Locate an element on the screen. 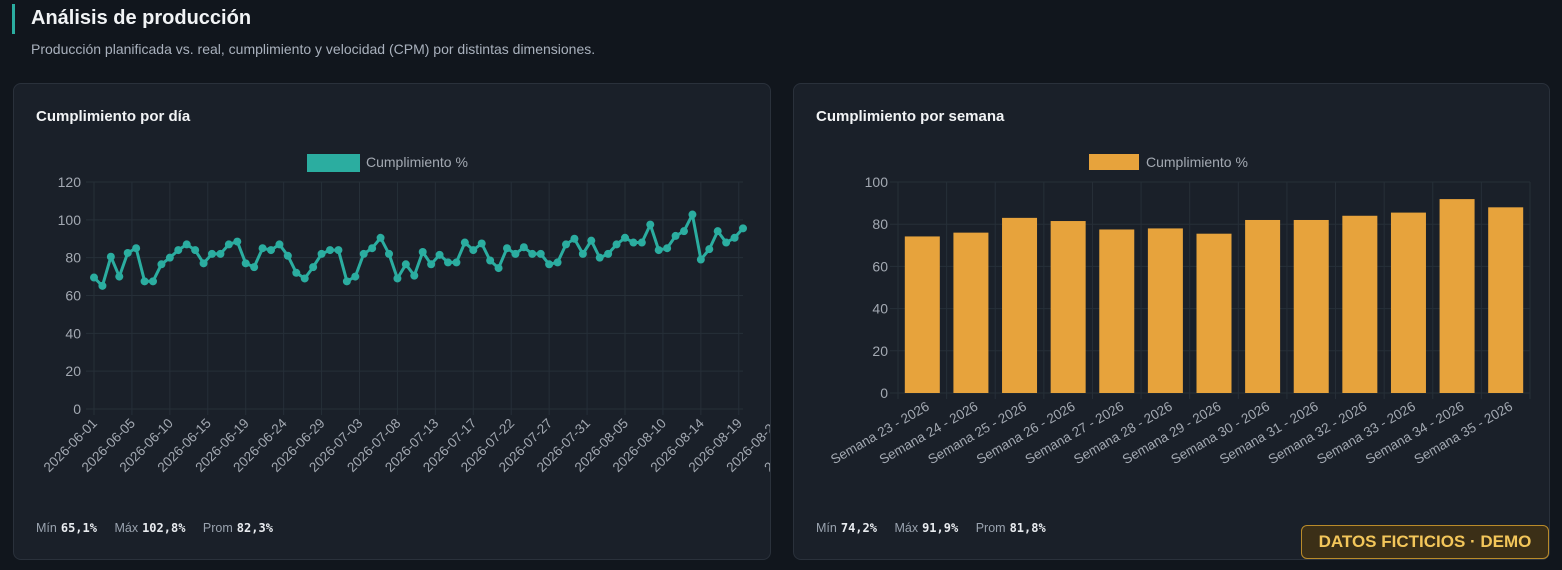 This screenshot has width=1562, height=570. weekly-stats: Mín 74,2% Máx 91,9% Prom 81,8% is located at coordinates (938, 528).